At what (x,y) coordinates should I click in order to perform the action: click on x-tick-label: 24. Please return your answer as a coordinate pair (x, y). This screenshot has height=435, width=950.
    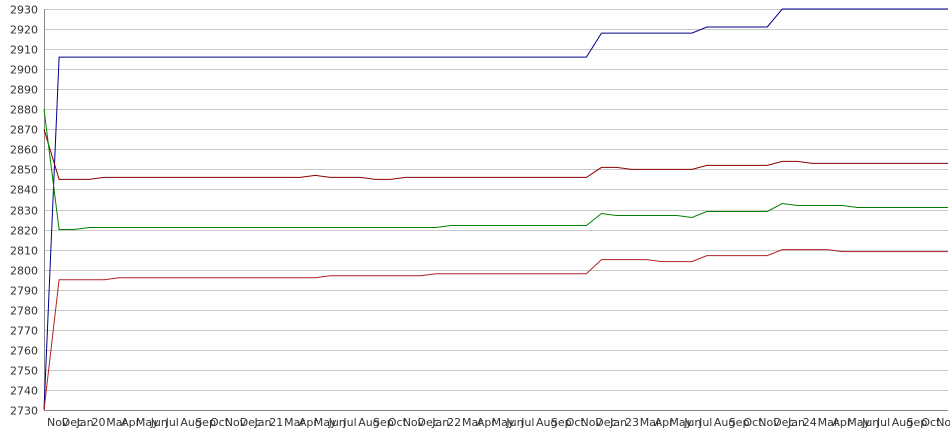
    Looking at the image, I should click on (810, 422).